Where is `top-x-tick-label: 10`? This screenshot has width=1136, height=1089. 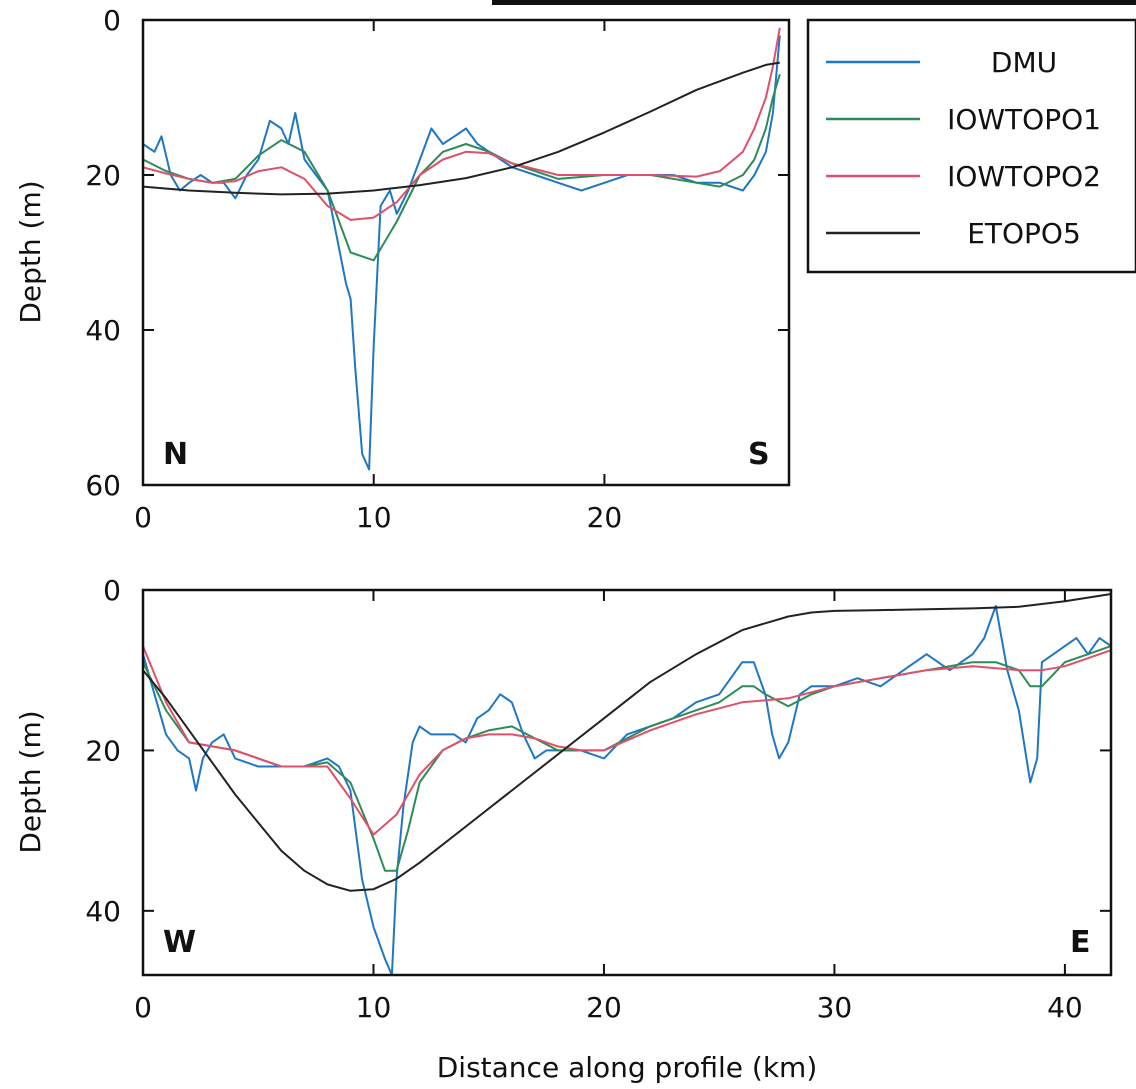
top-x-tick-label: 10 is located at coordinates (374, 517).